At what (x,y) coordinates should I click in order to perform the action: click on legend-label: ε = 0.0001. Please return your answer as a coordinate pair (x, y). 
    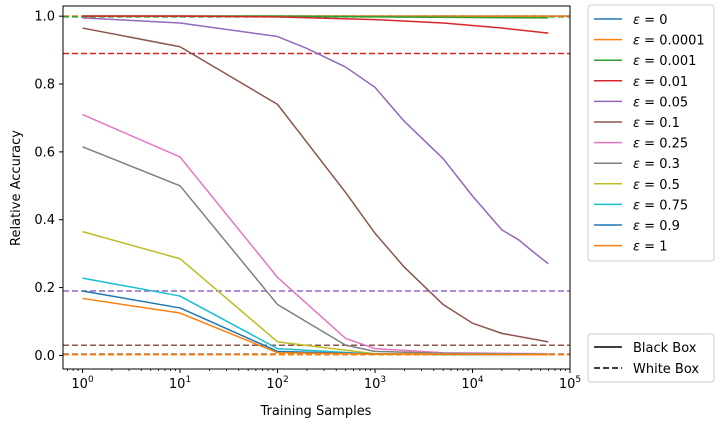
    Looking at the image, I should click on (669, 41).